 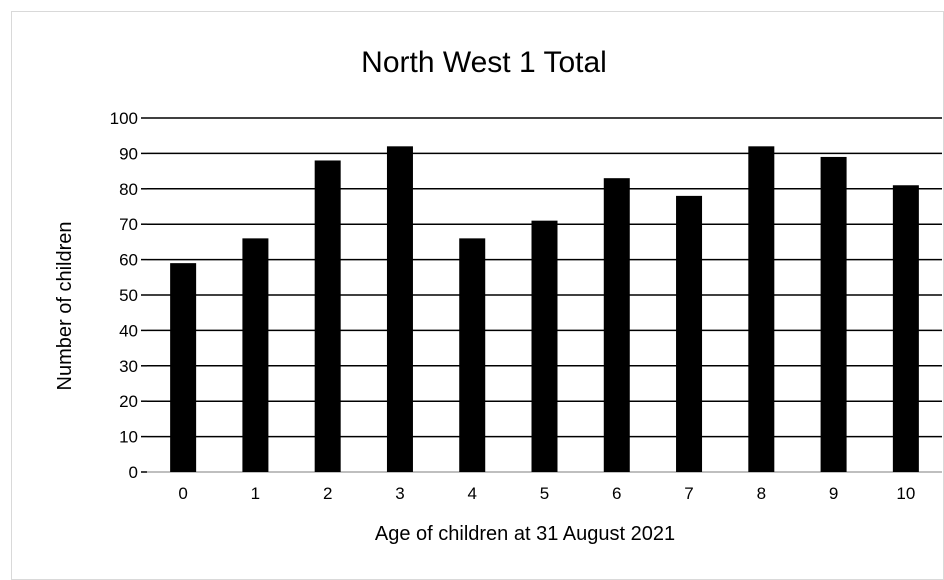 What do you see at coordinates (124, 118) in the screenshot?
I see `y-tick-label: 100` at bounding box center [124, 118].